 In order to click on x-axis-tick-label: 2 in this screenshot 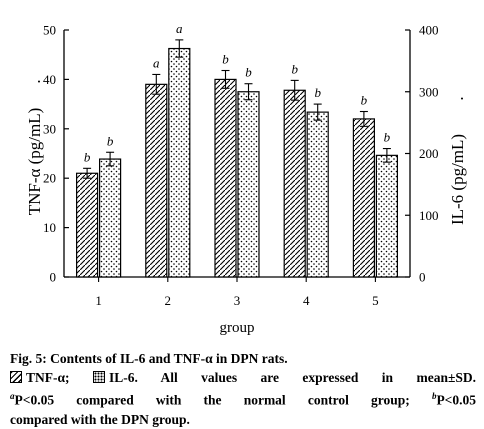, I will do `click(168, 300)`.